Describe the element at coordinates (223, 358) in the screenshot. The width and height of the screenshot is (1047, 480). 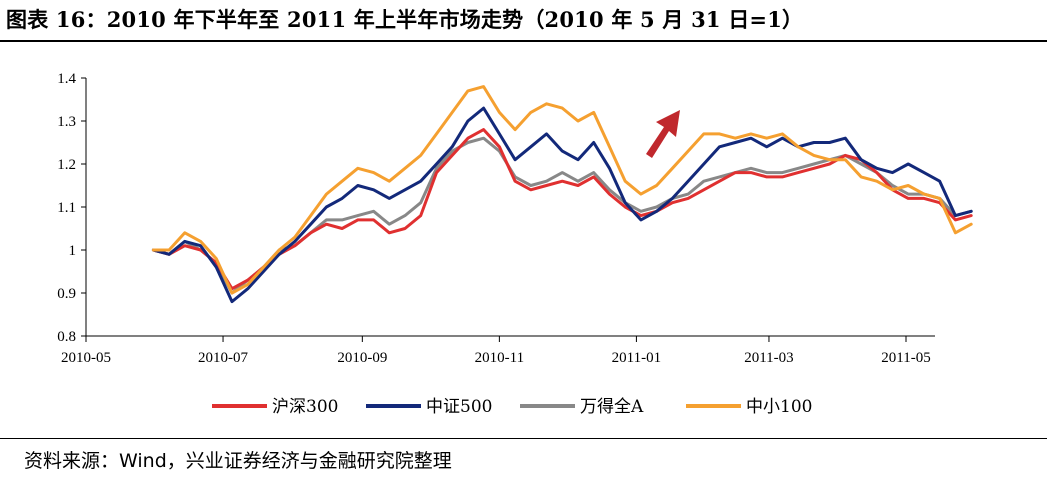
I see `x-tick-label: 2010-07` at that location.